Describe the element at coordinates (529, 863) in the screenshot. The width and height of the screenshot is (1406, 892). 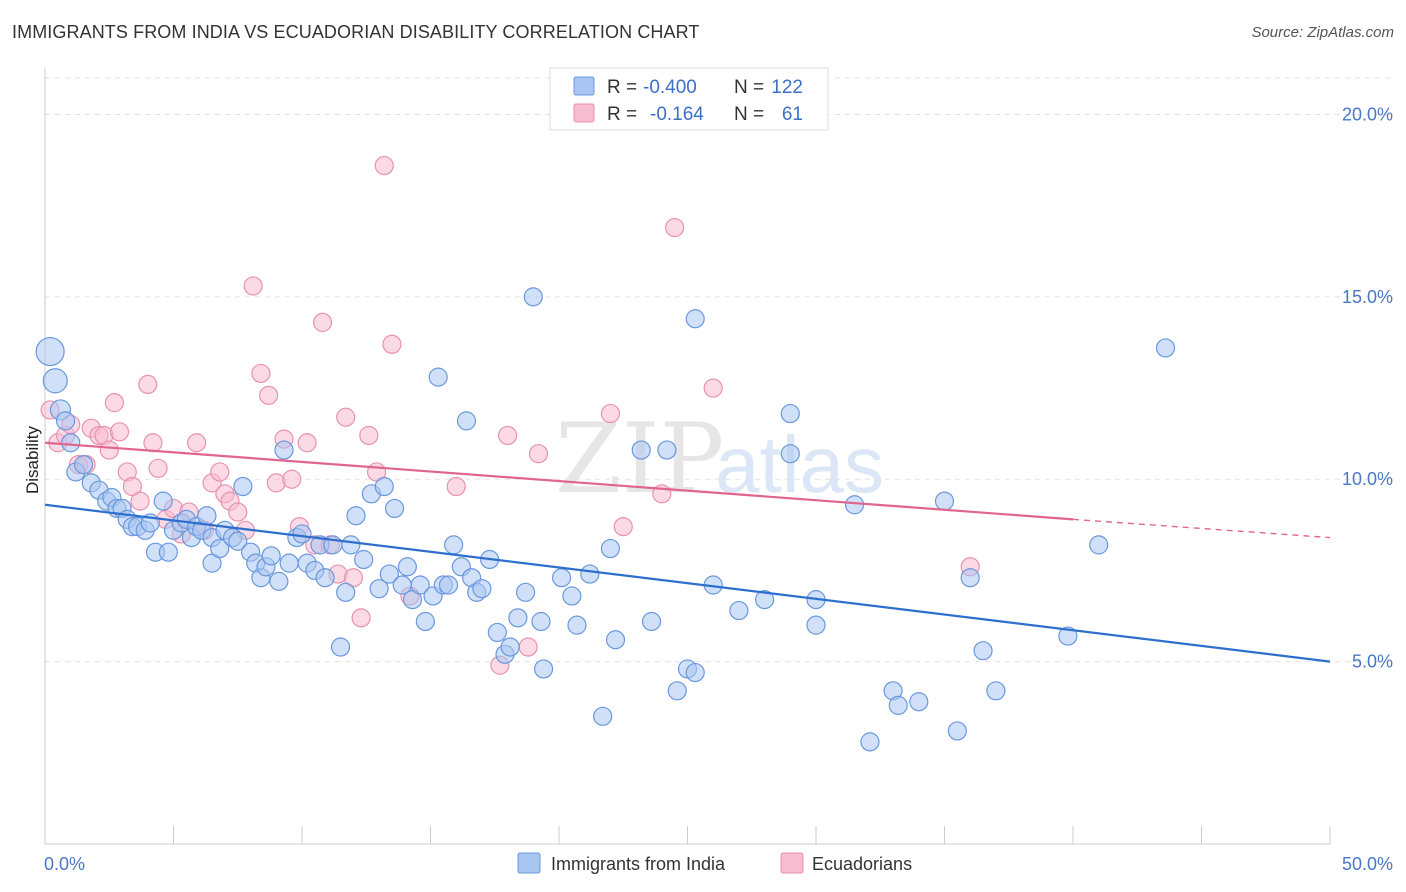
I see `bottom-legend-swatch-india` at that location.